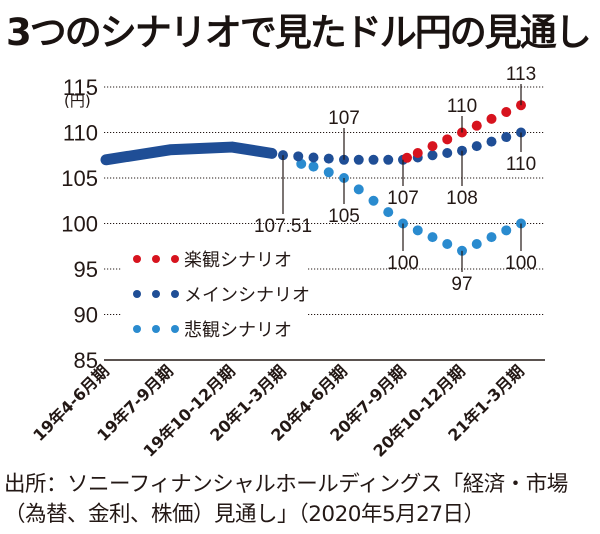 The image size is (600, 534). What do you see at coordinates (521, 74) in the screenshot?
I see `data-label: 113` at bounding box center [521, 74].